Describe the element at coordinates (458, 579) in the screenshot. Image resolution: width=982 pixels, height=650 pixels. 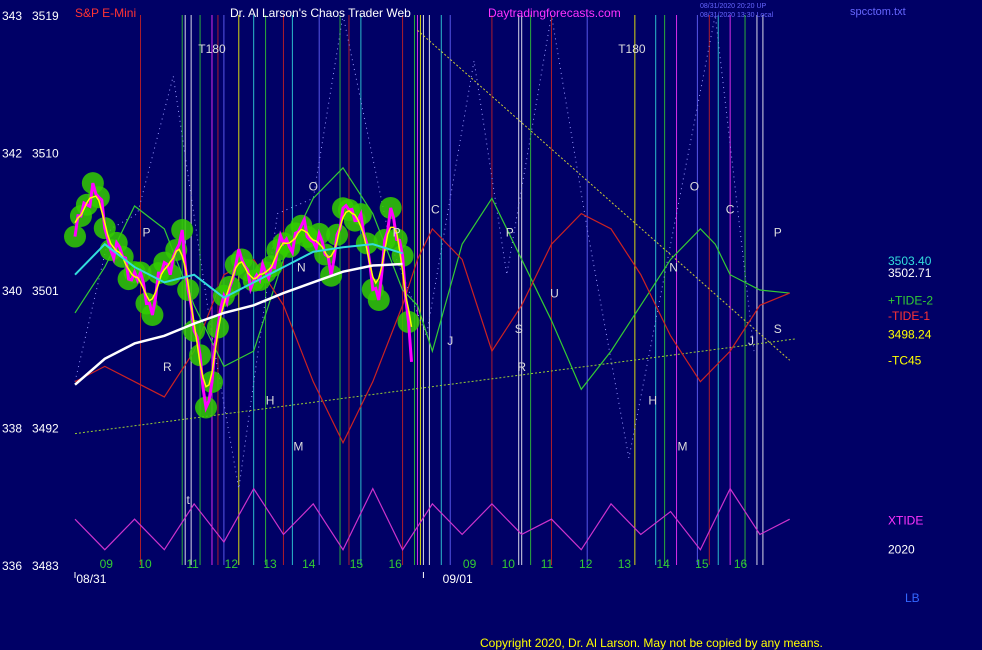
I see `date-label-1: 09/01` at that location.